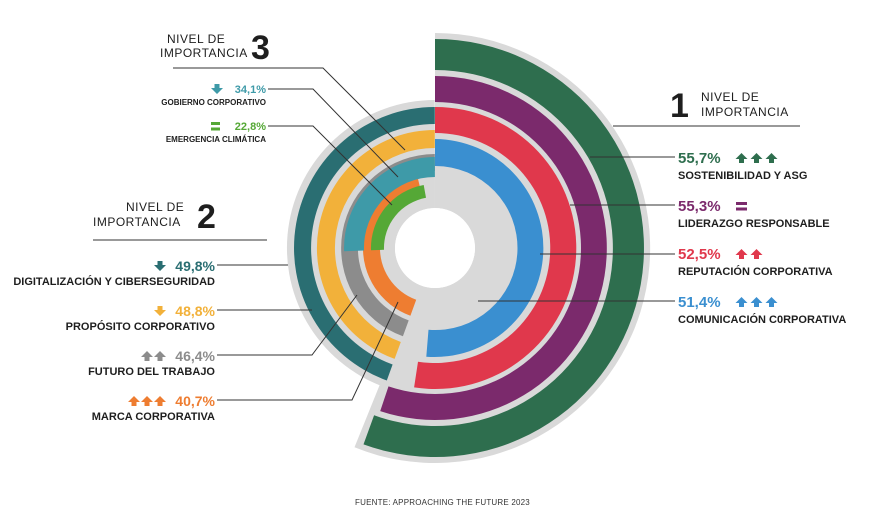 The width and height of the screenshot is (885, 524). I want to click on leader-marca-corporativa, so click(308, 351).